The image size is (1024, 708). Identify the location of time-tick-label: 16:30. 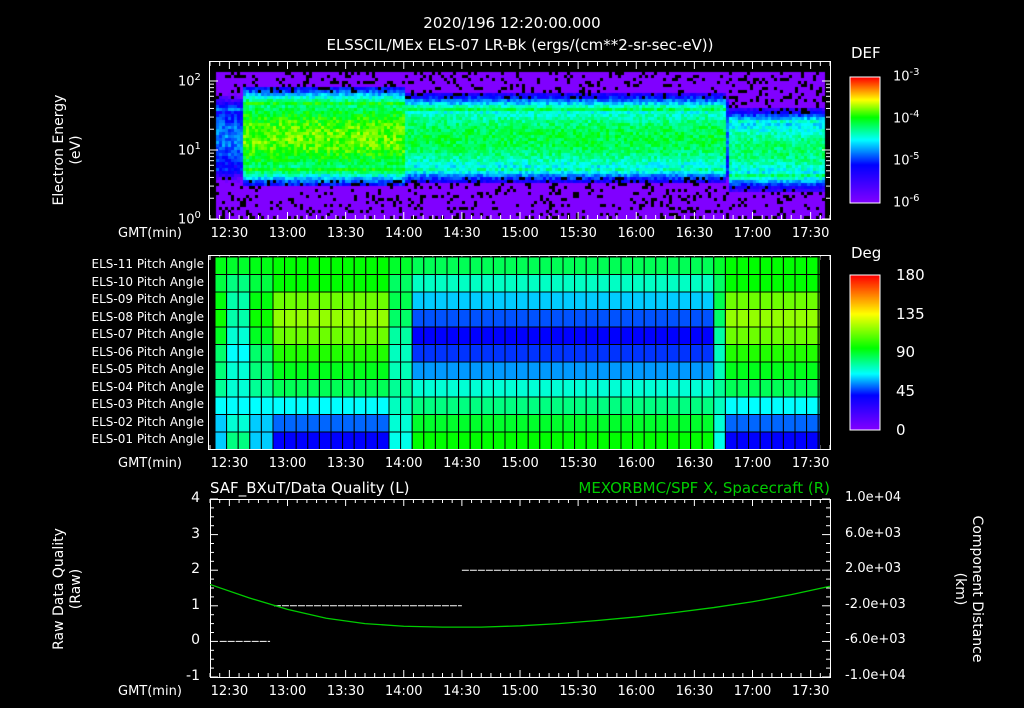
(694, 691).